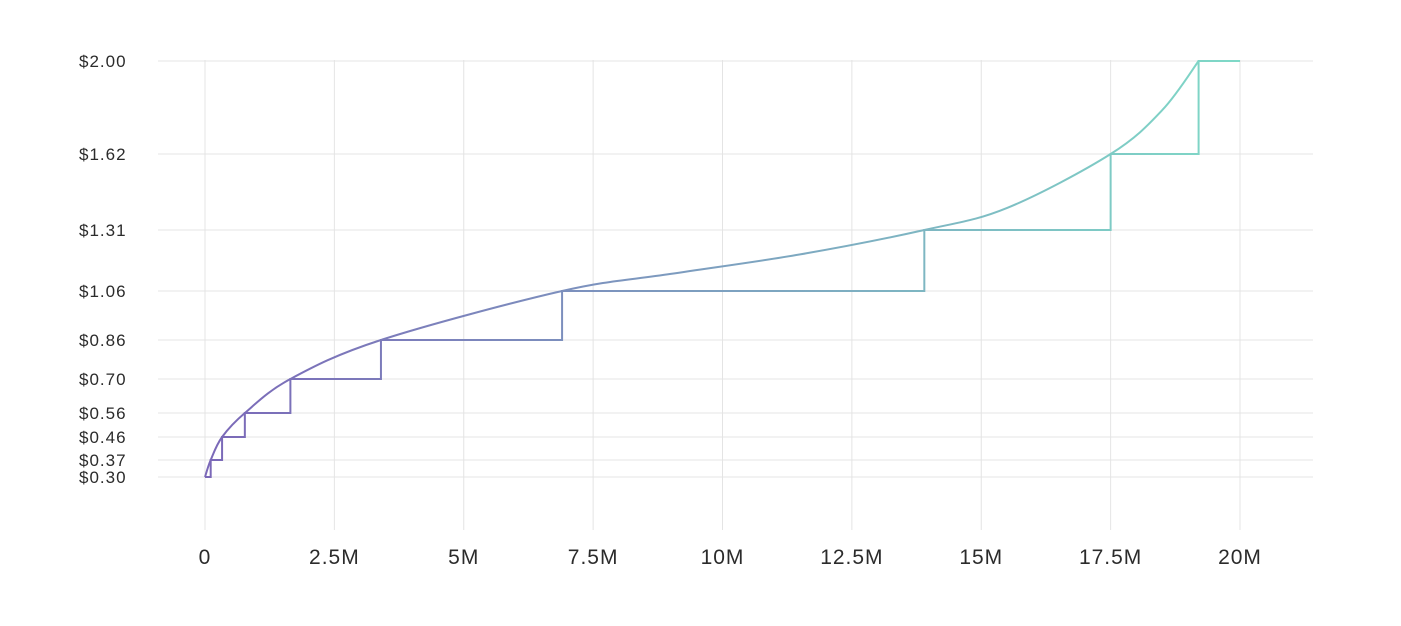  What do you see at coordinates (103, 460) in the screenshot?
I see `y-tick-label: $0.37` at bounding box center [103, 460].